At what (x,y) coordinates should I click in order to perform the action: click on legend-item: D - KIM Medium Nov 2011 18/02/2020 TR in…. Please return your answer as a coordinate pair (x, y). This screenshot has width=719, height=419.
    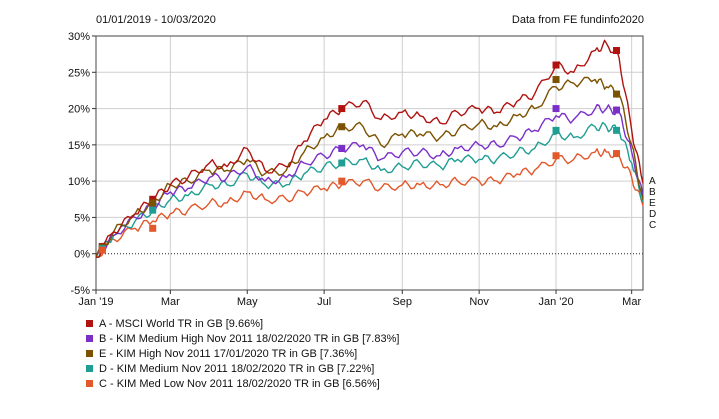
    Looking at the image, I should click on (242, 368).